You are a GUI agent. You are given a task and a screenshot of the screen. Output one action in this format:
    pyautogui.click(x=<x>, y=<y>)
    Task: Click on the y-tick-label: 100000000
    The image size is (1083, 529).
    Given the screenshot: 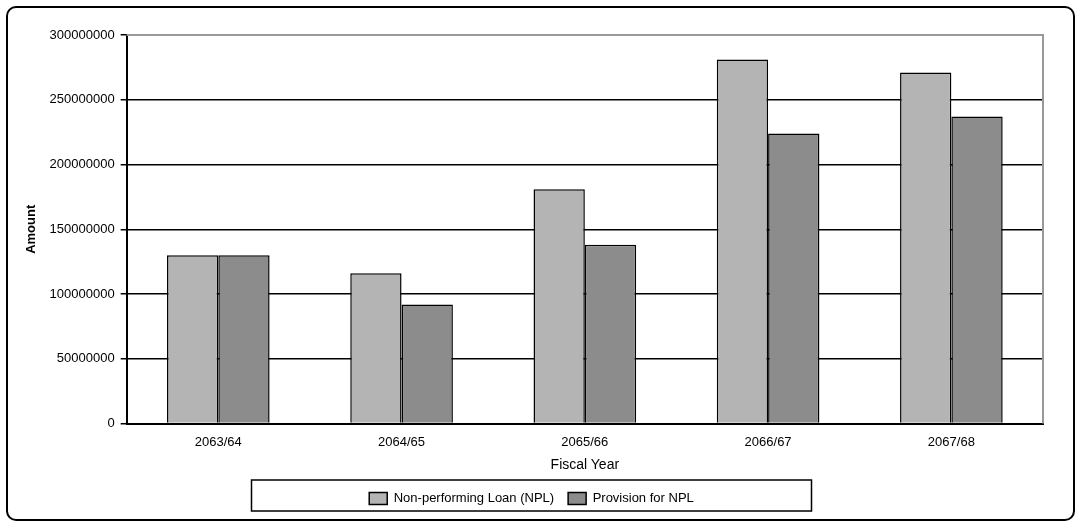 What is the action you would take?
    pyautogui.click(x=82, y=293)
    